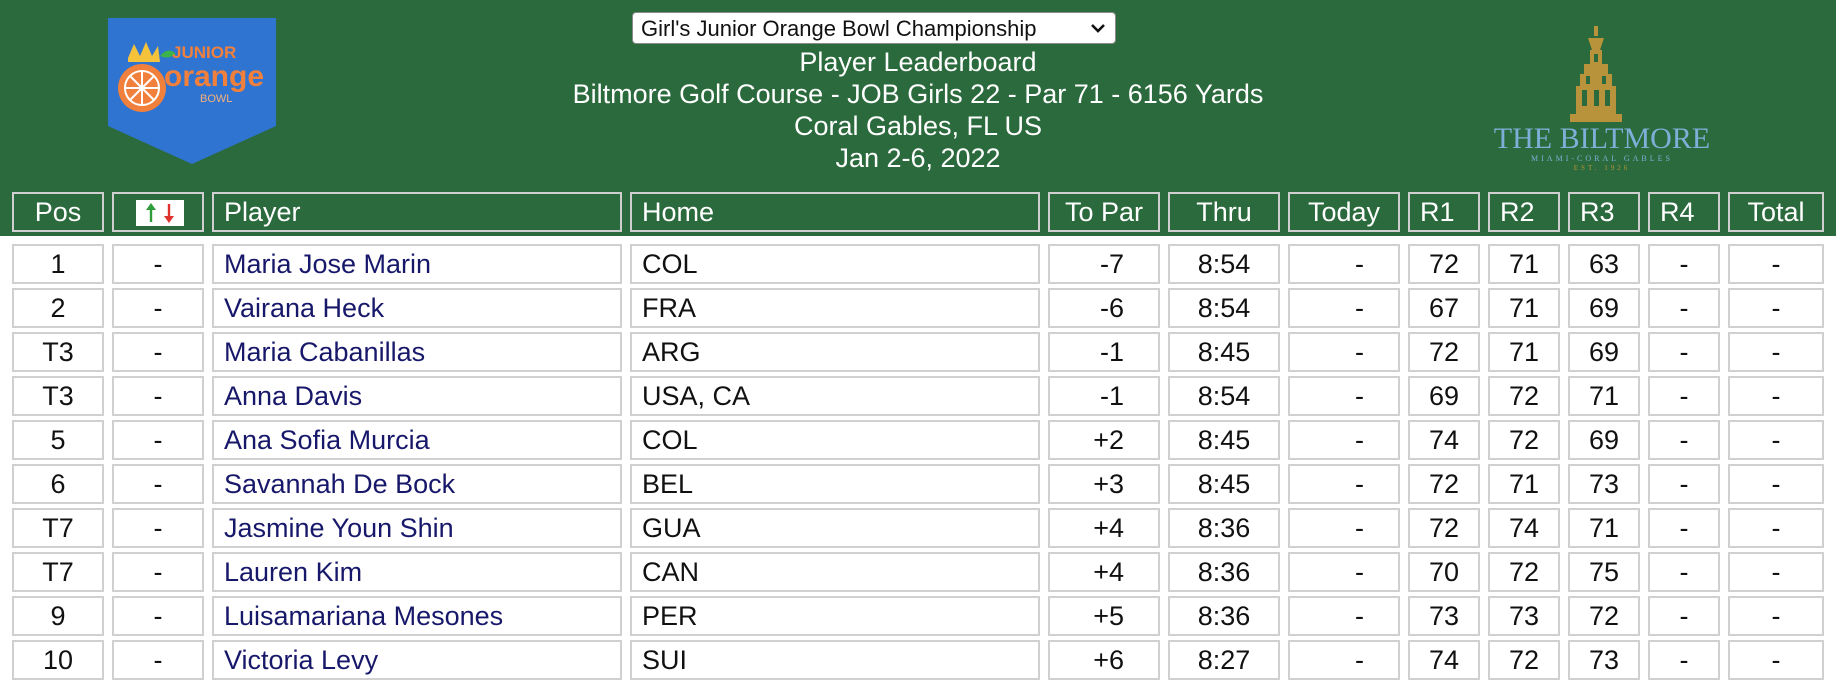 This screenshot has height=686, width=1836. Describe the element at coordinates (216, 99) in the screenshot. I see `logo-left-line3: BOWL` at that location.